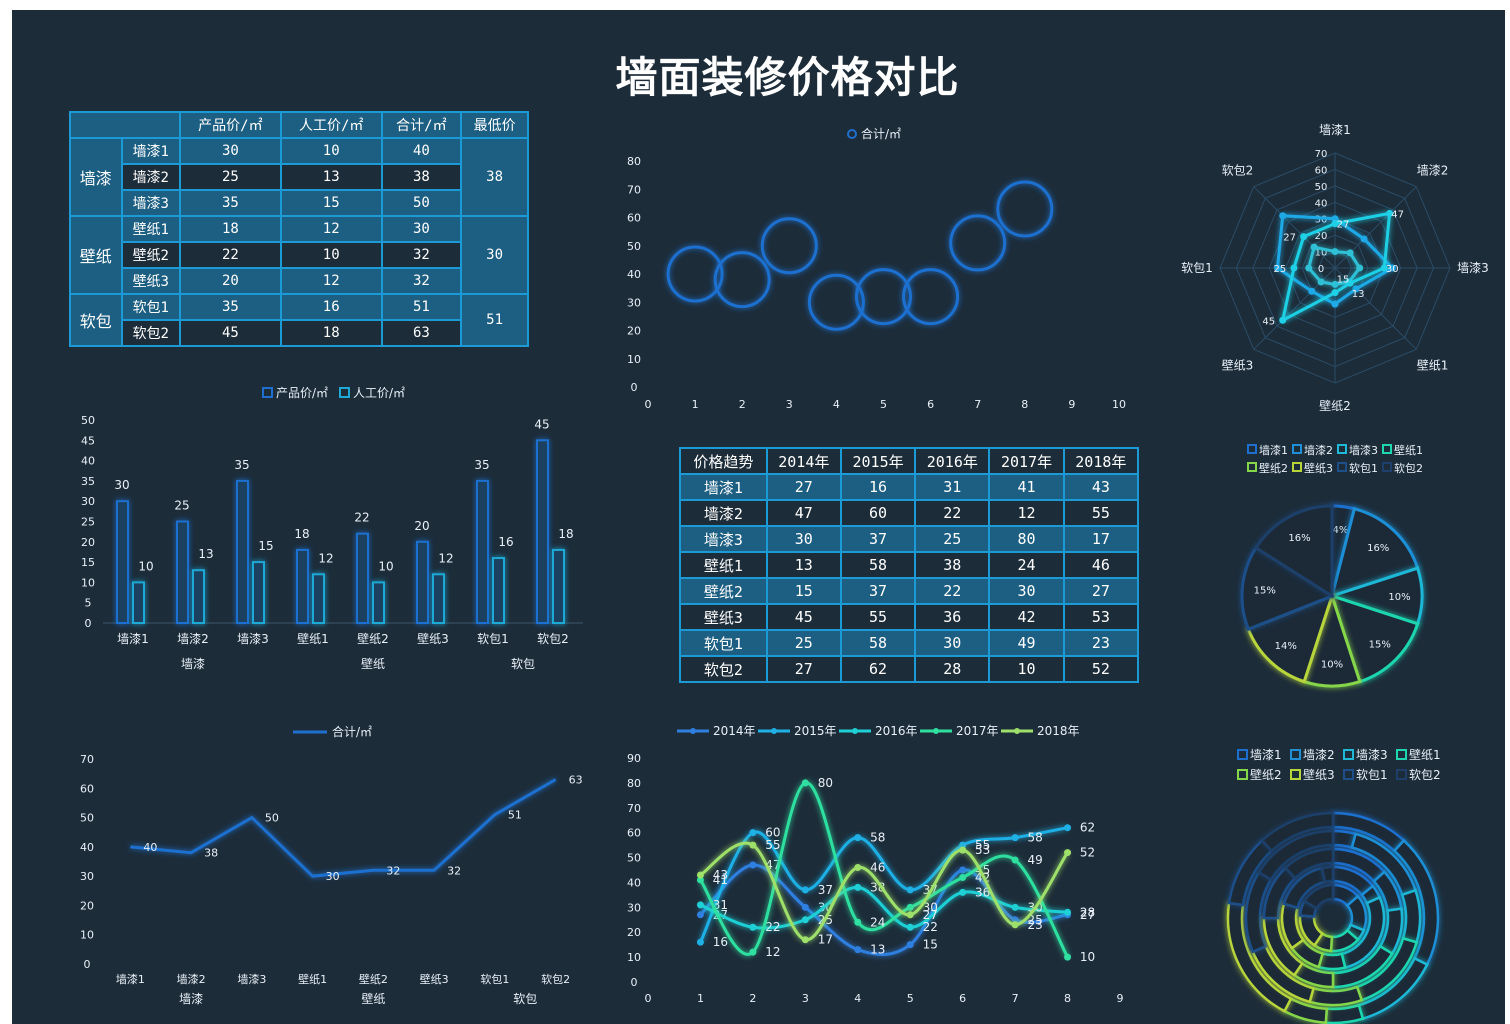  Describe the element at coordinates (977, 404) in the screenshot. I see `bubble-x-tick: 7` at that location.